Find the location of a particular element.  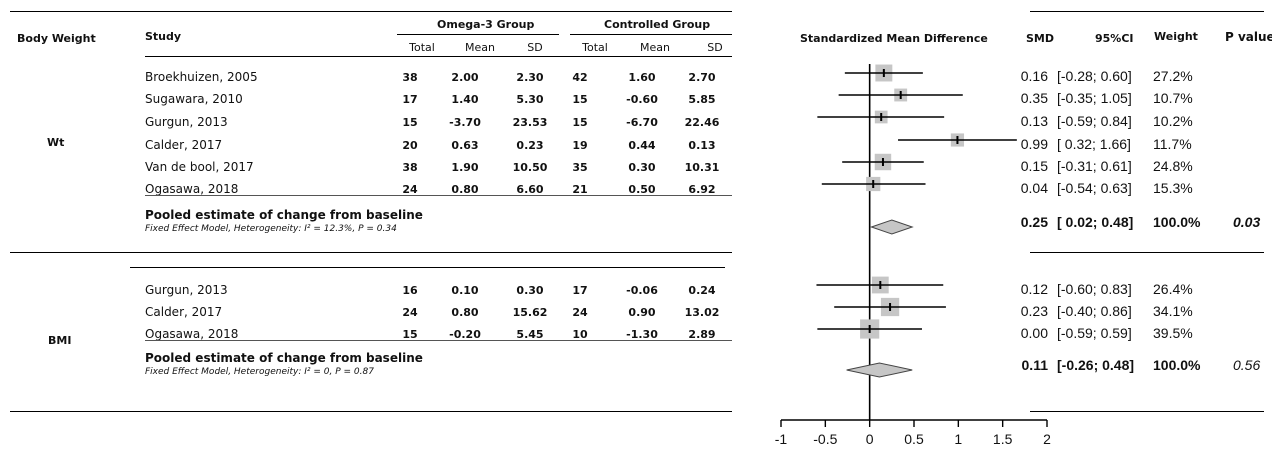

header-weight: Weight is located at coordinates (1176, 36).